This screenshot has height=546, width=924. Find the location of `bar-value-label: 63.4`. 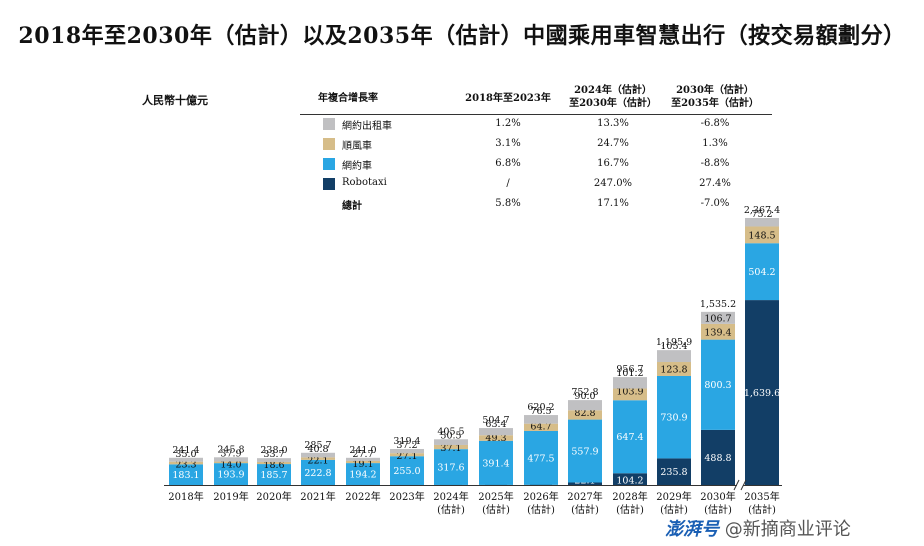

bar-value-label: 63.4 is located at coordinates (495, 424).